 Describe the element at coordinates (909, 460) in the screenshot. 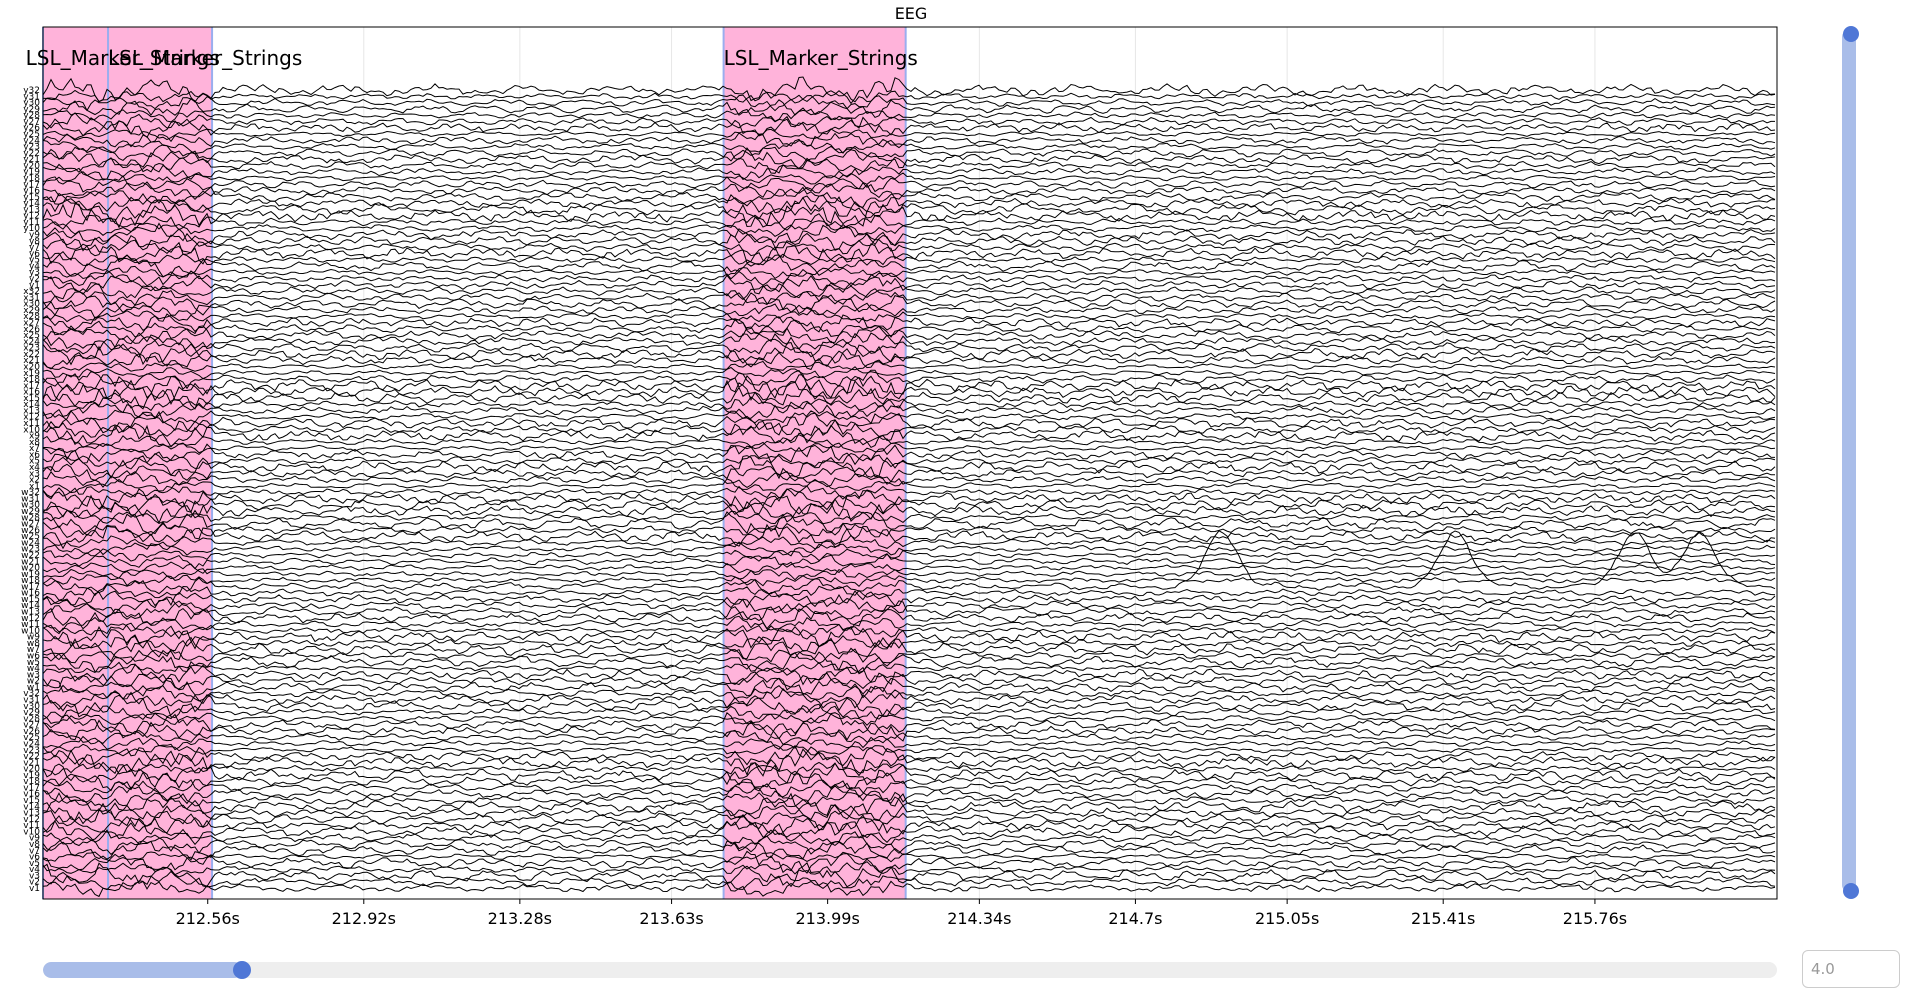

I see `eeg-trace-x5` at that location.